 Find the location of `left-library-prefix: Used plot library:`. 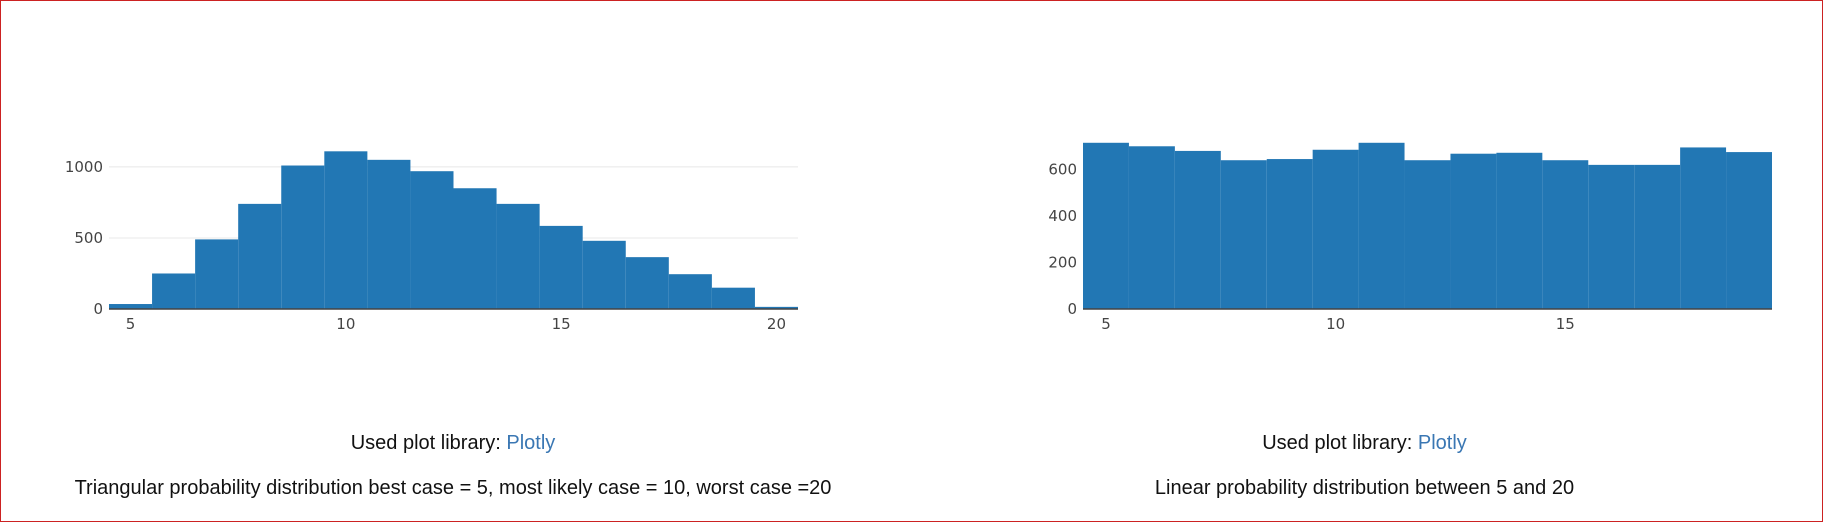

left-library-prefix: Used plot library: is located at coordinates (425, 443).